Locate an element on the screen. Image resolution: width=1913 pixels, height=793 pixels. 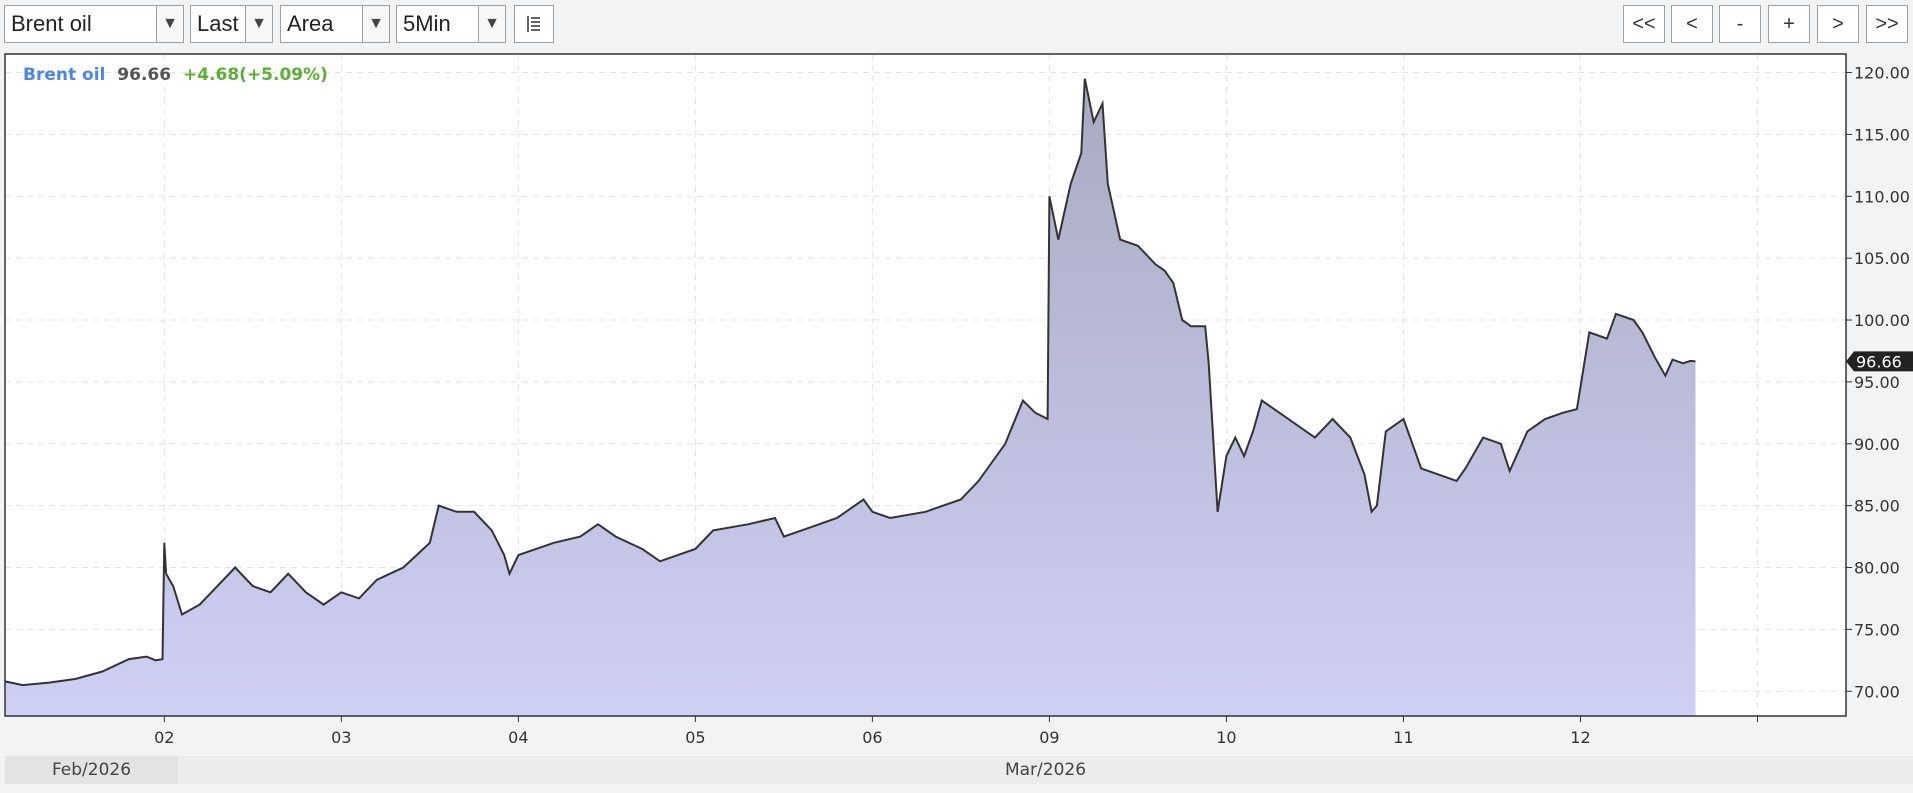
zoom-in-button: + is located at coordinates (1789, 24).